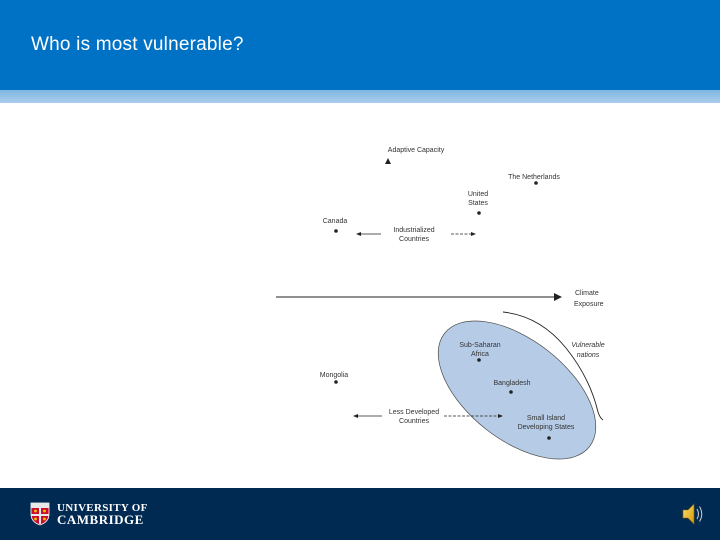 This screenshot has height=540, width=720. What do you see at coordinates (416, 150) in the screenshot?
I see `adaptive-capacity-label: Adaptive Capacity` at bounding box center [416, 150].